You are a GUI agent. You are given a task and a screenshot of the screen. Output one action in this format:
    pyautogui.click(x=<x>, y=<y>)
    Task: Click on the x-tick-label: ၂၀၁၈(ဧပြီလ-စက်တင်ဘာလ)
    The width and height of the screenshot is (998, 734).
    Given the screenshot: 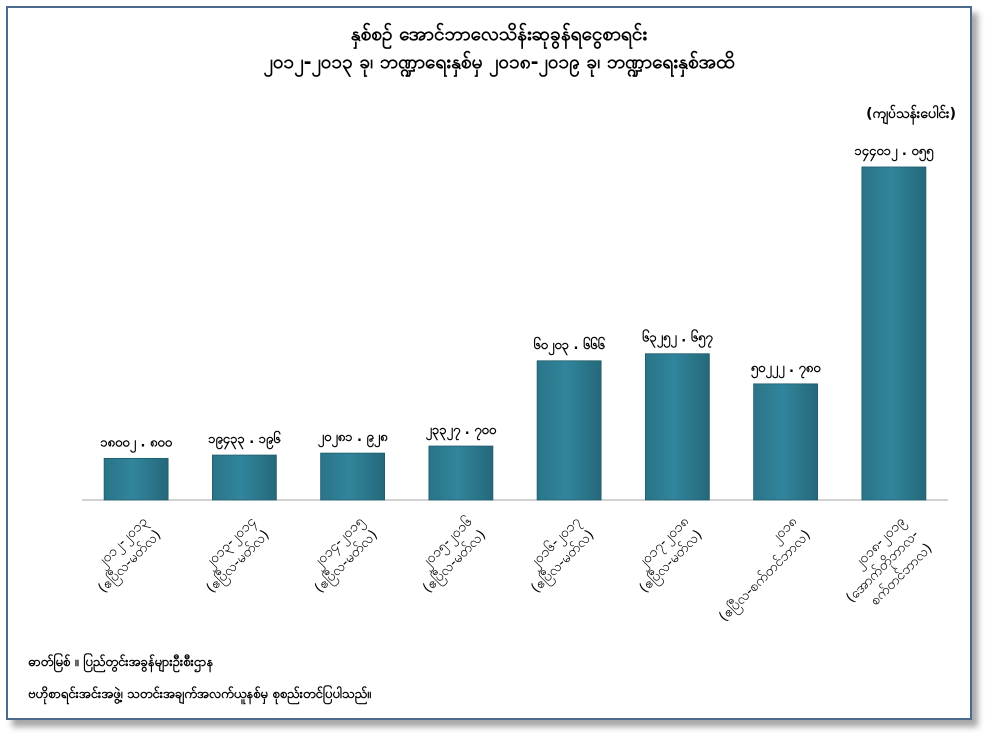 What is the action you would take?
    pyautogui.click(x=758, y=570)
    